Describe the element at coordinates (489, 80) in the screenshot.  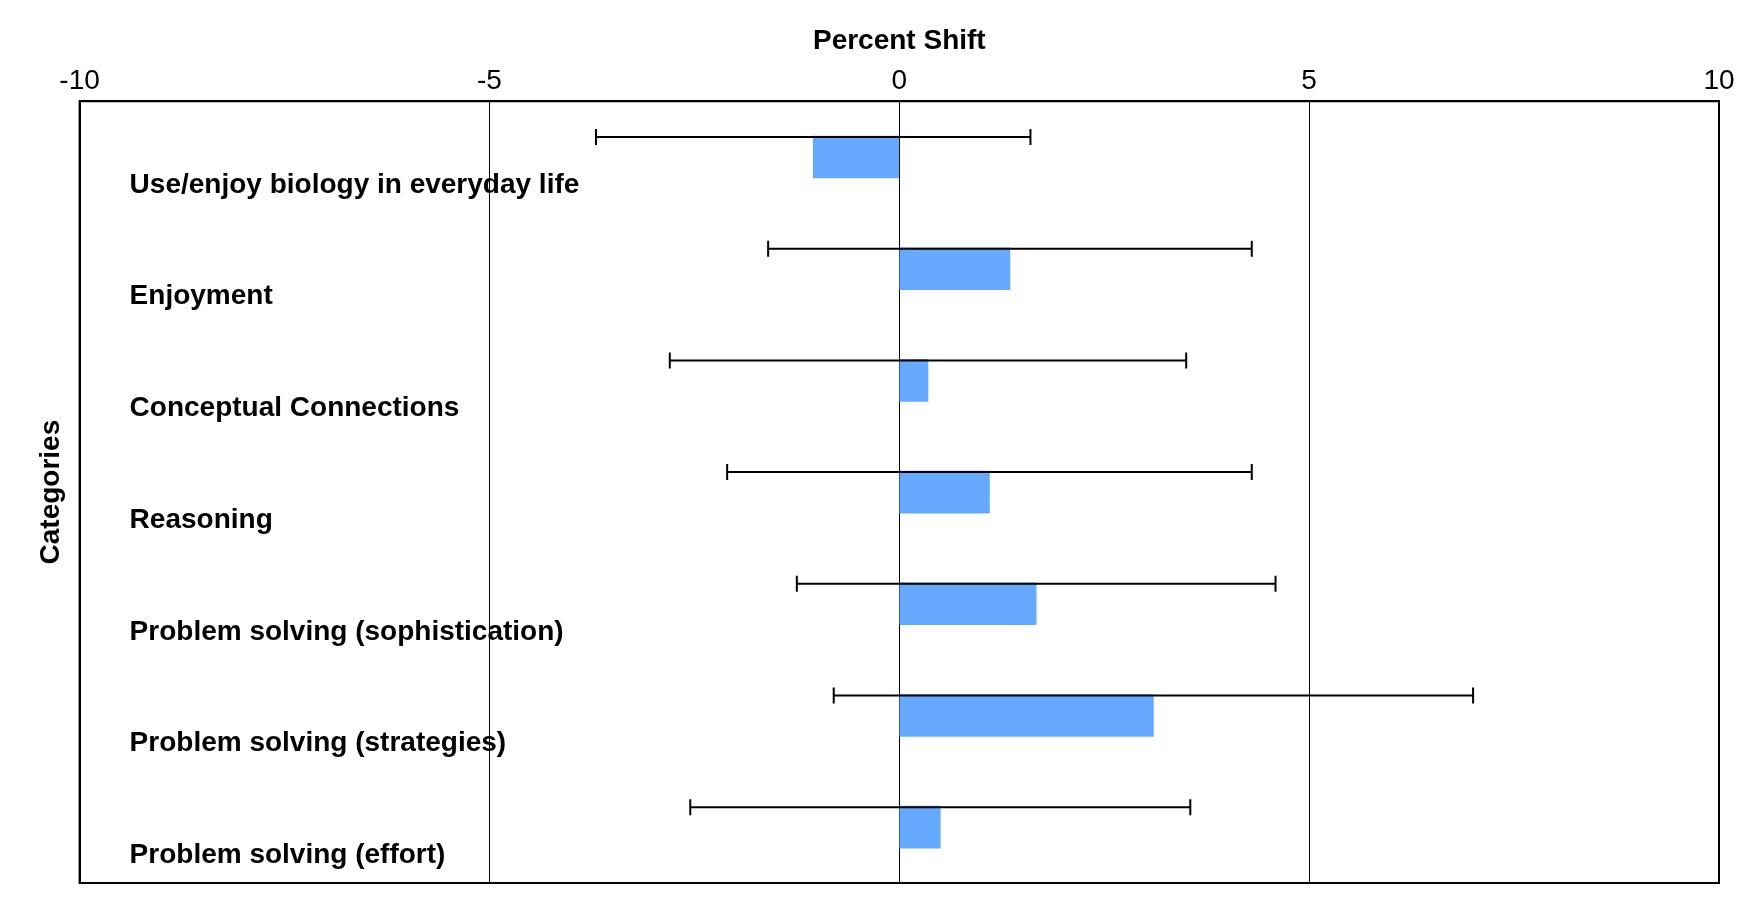
I see `x-tick-label: -5` at that location.